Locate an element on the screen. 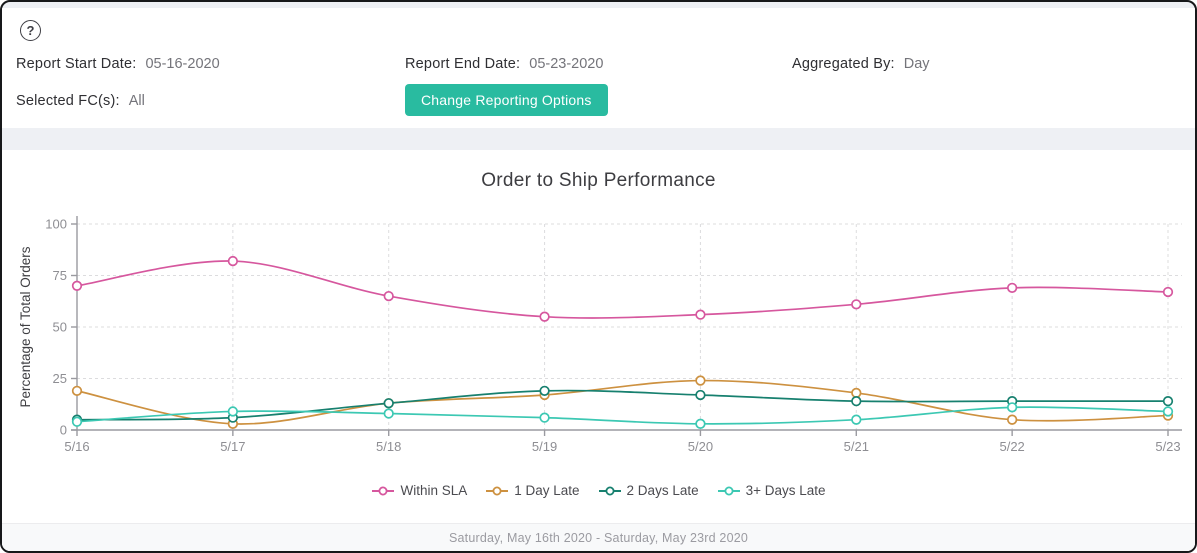 This screenshot has width=1197, height=553. x-tick-label: 5/21 is located at coordinates (856, 446).